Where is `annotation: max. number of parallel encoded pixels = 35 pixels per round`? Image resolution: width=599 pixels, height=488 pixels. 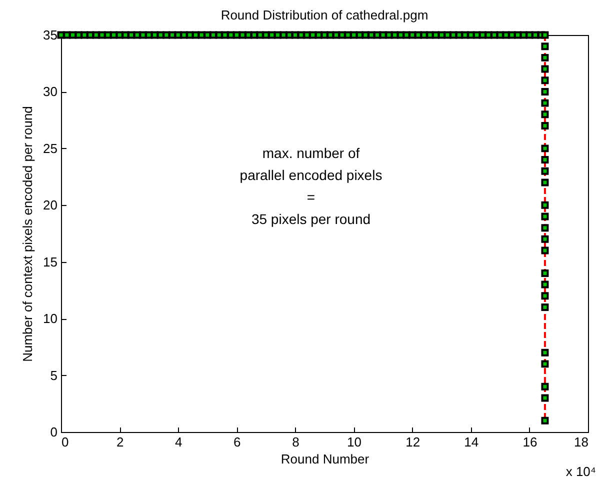 annotation: max. number of parallel encoded pixels = 35 pixels per round is located at coordinates (311, 186).